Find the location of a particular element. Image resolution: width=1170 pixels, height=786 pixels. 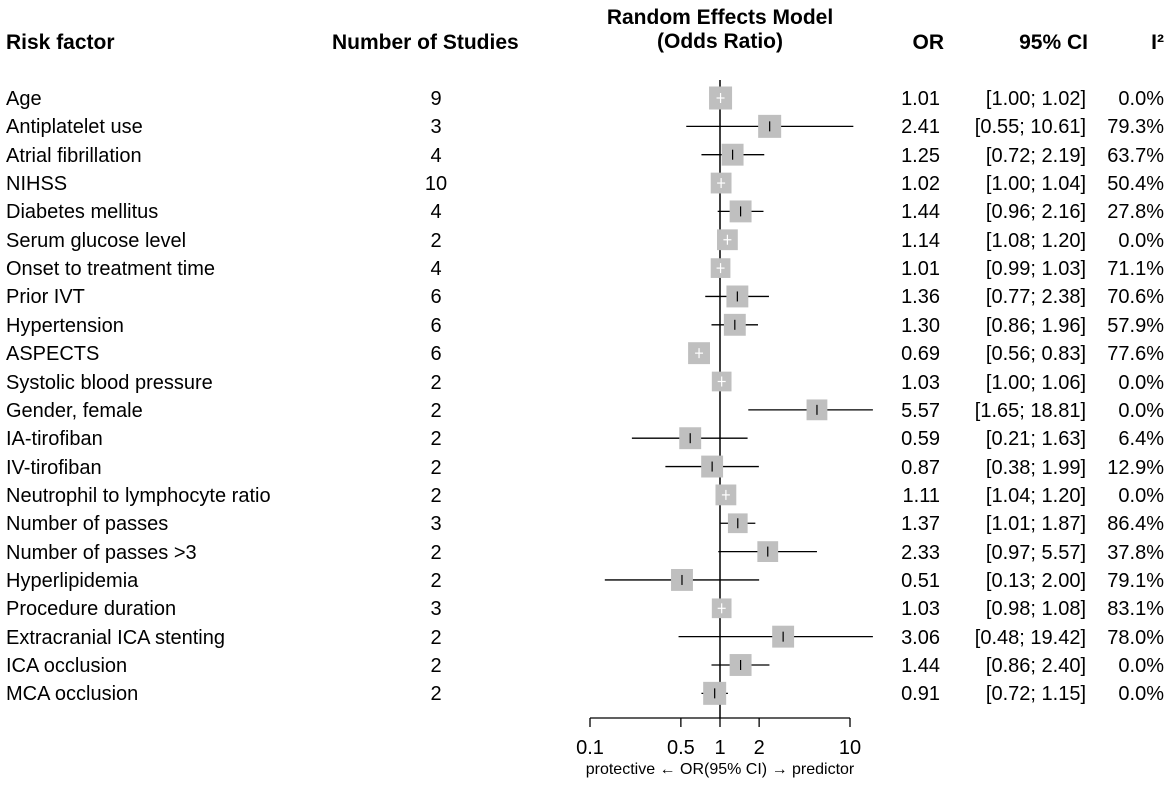

i2-value: 78.0% is located at coordinates (1135, 637).